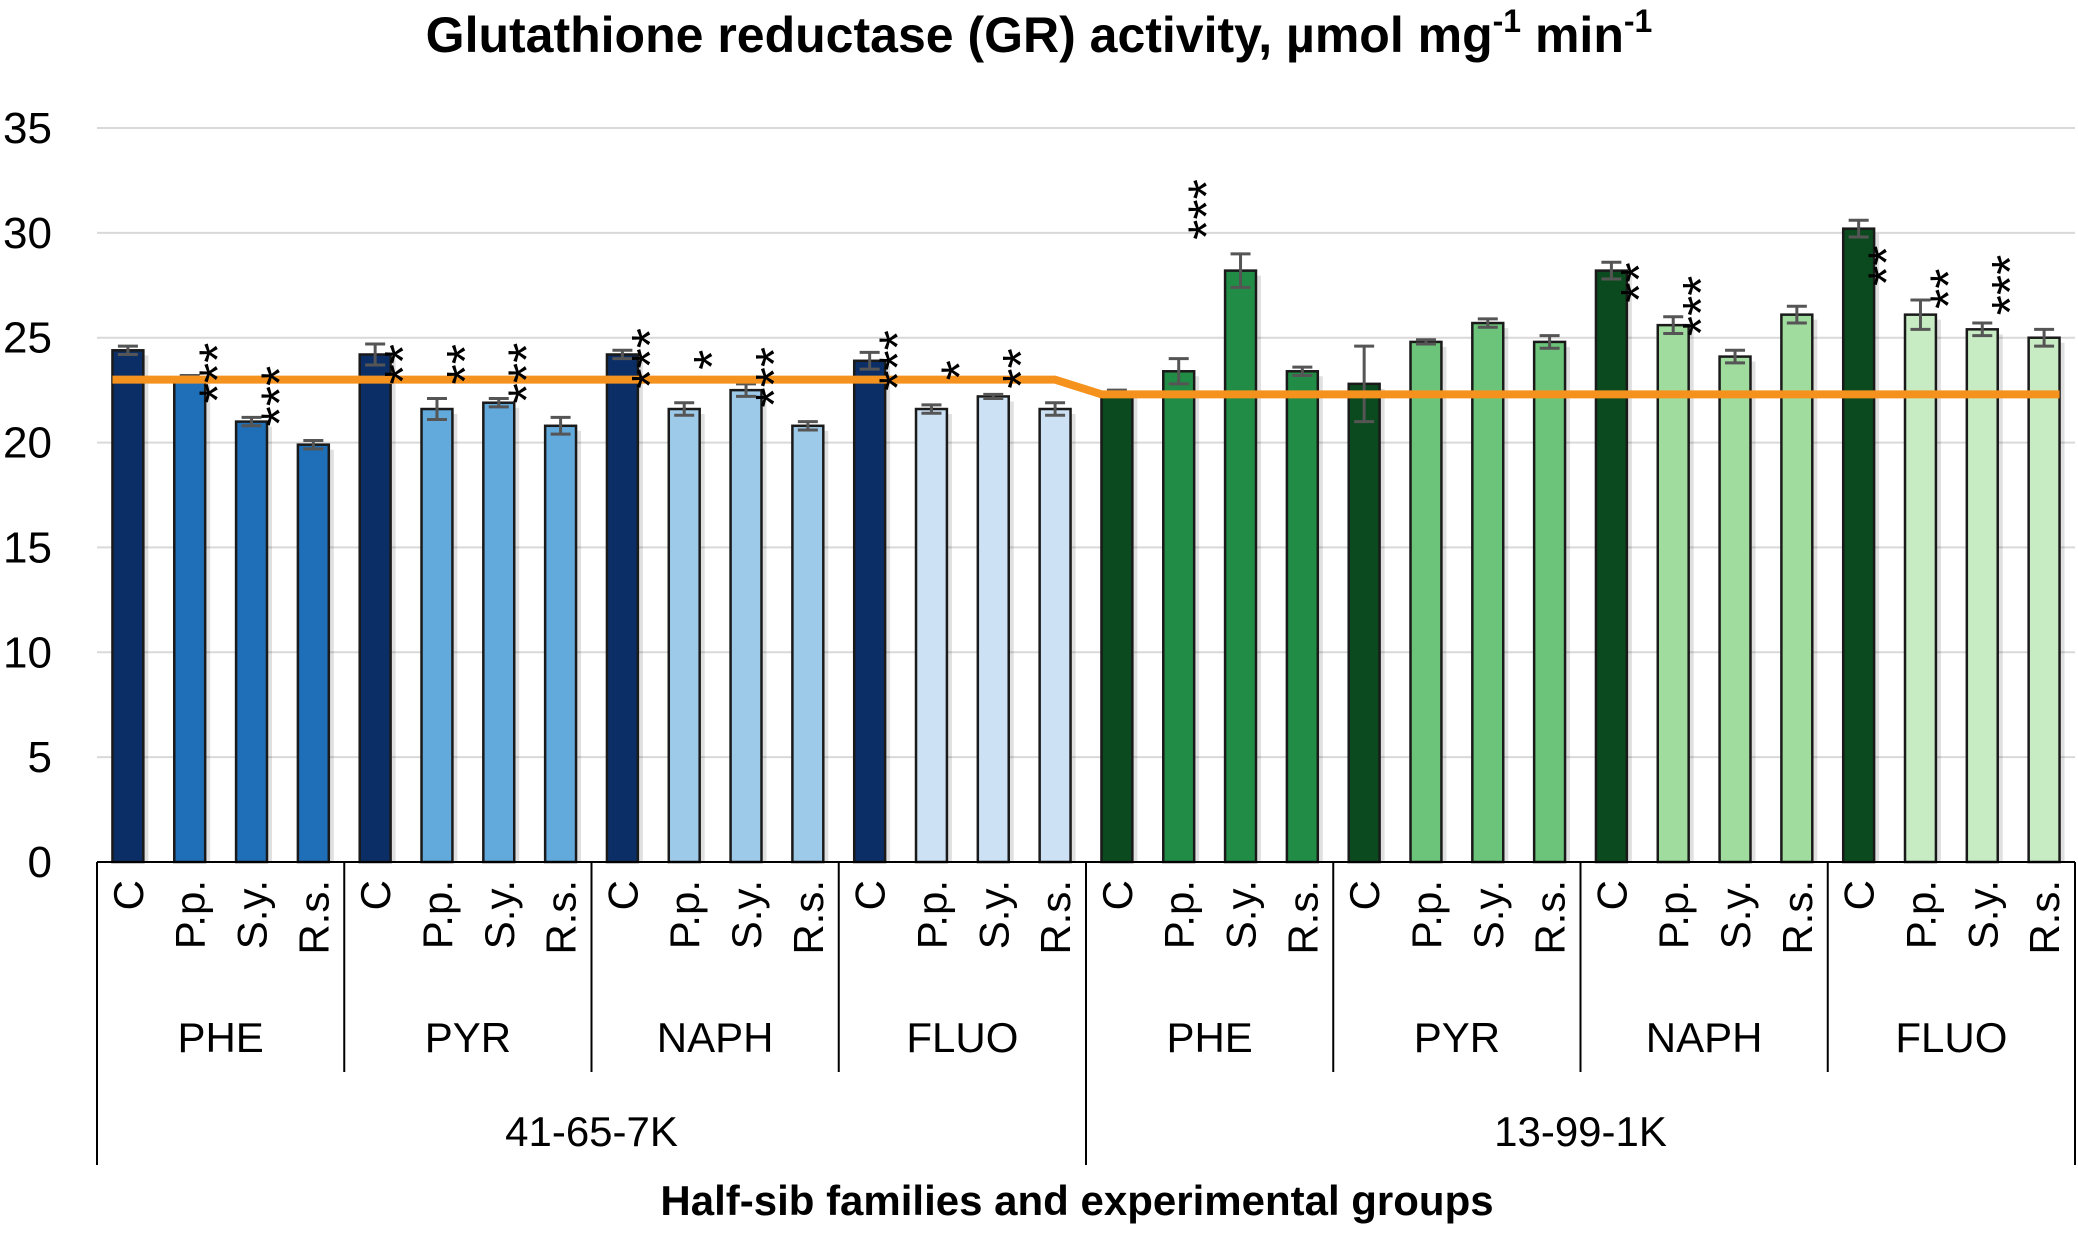 This screenshot has width=2078, height=1235. I want to click on y-tick-label: 10, so click(27, 652).